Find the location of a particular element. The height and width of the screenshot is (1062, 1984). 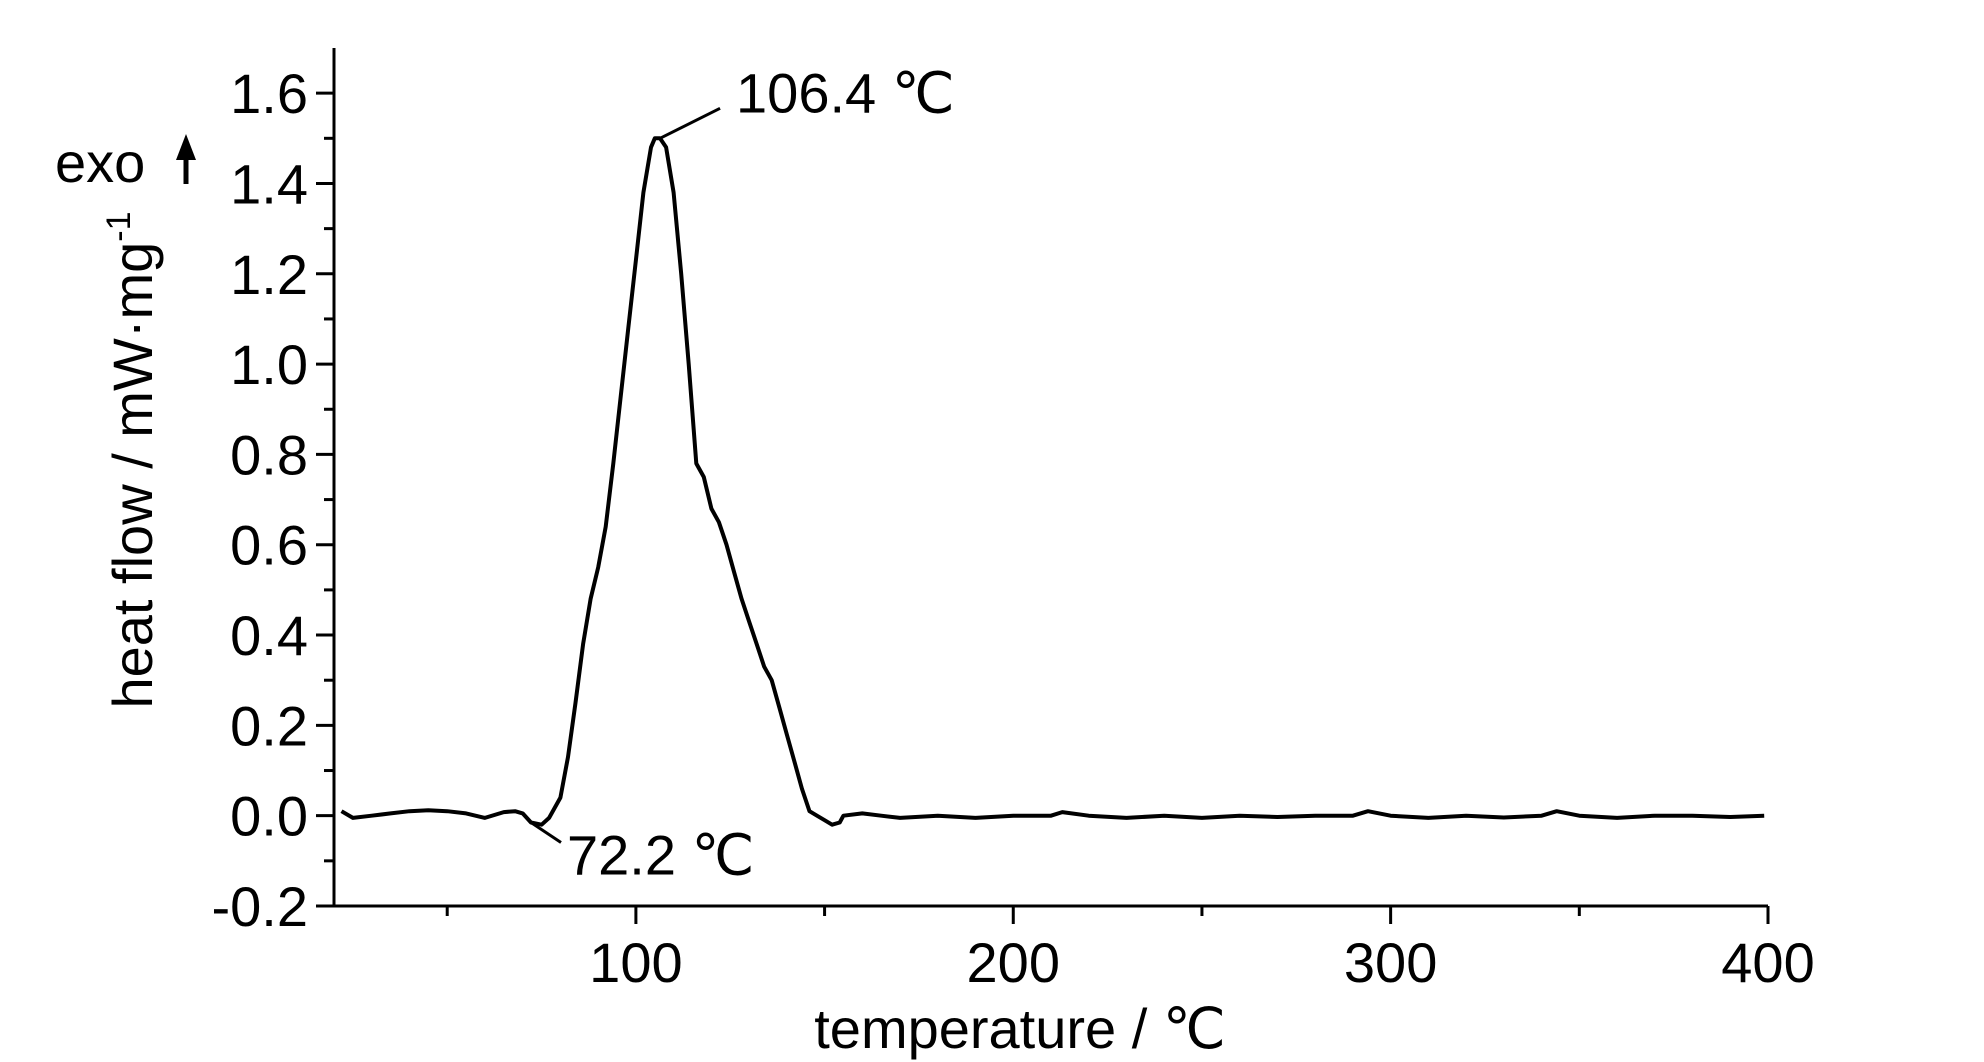

y-axis-title-main: heat flow / mW·mg is located at coordinates (132, 475).